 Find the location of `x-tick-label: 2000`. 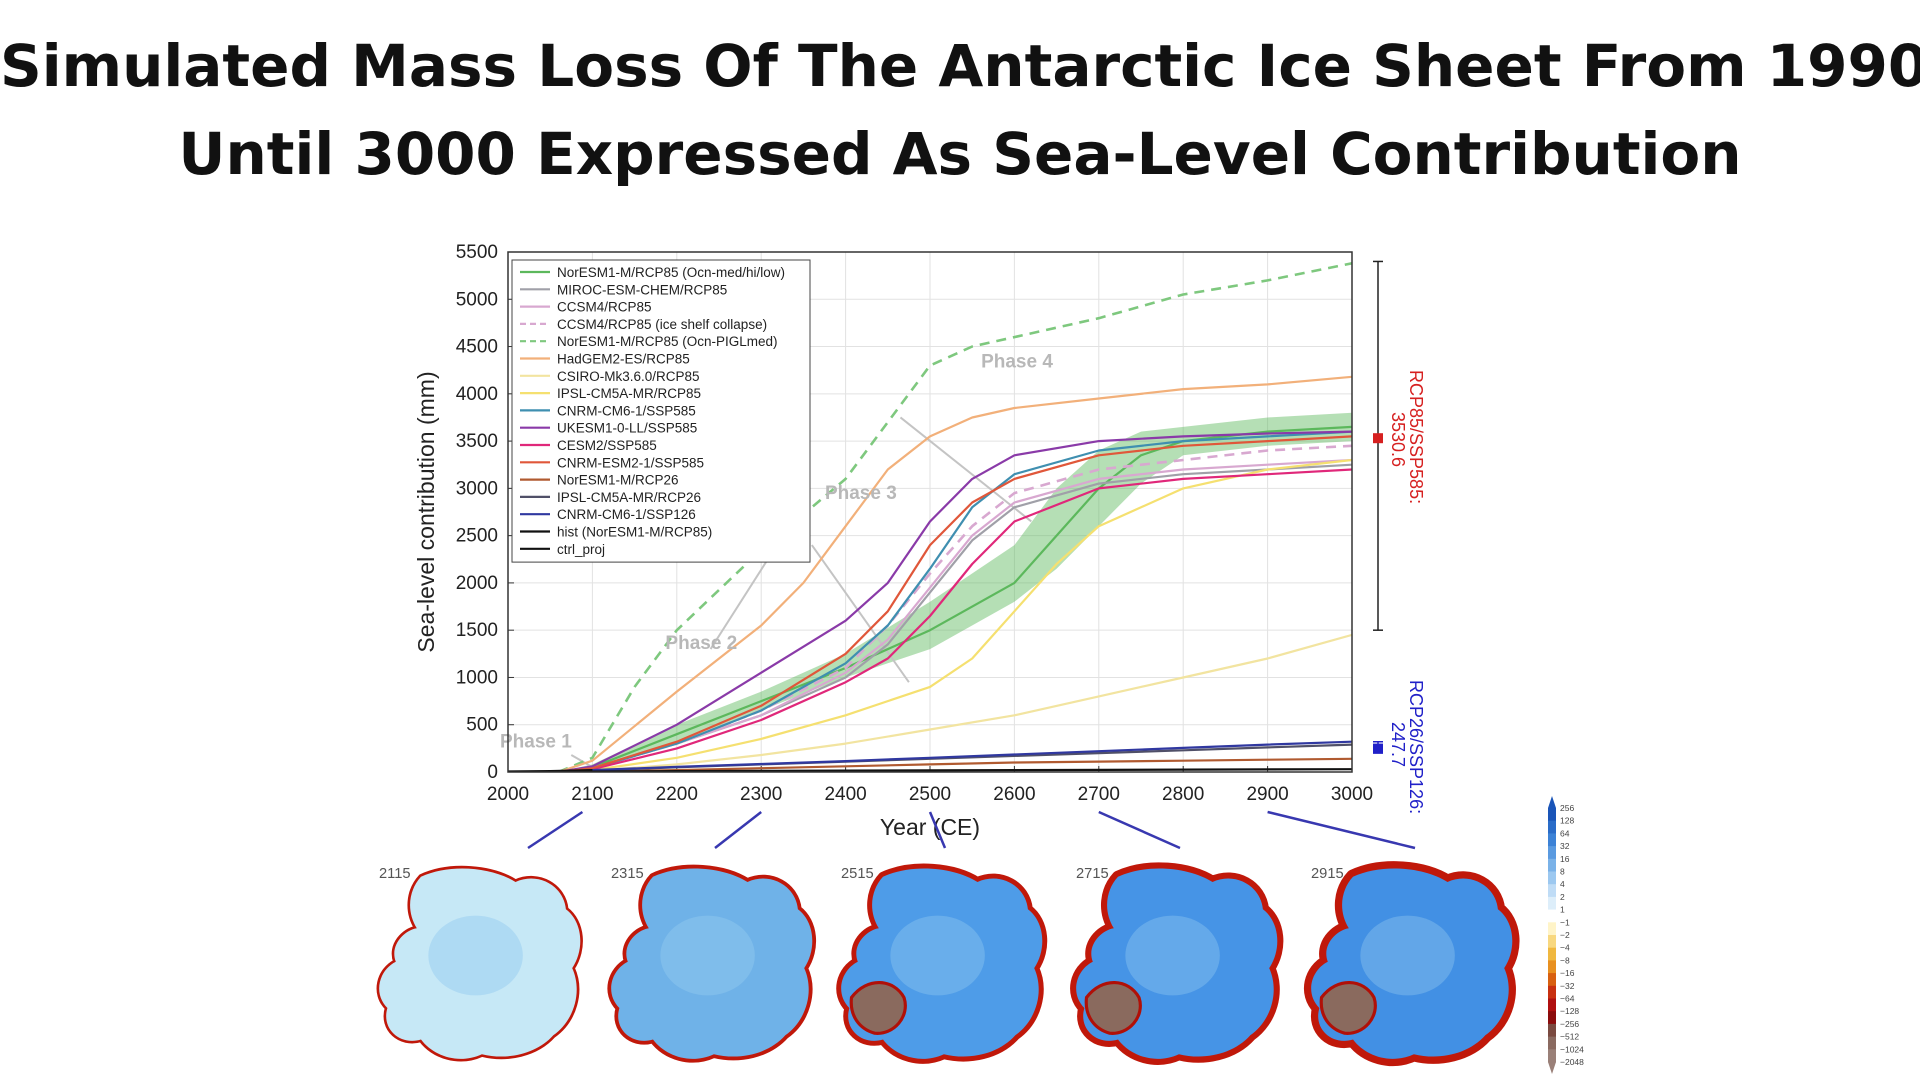

x-tick-label: 2000 is located at coordinates (508, 794).